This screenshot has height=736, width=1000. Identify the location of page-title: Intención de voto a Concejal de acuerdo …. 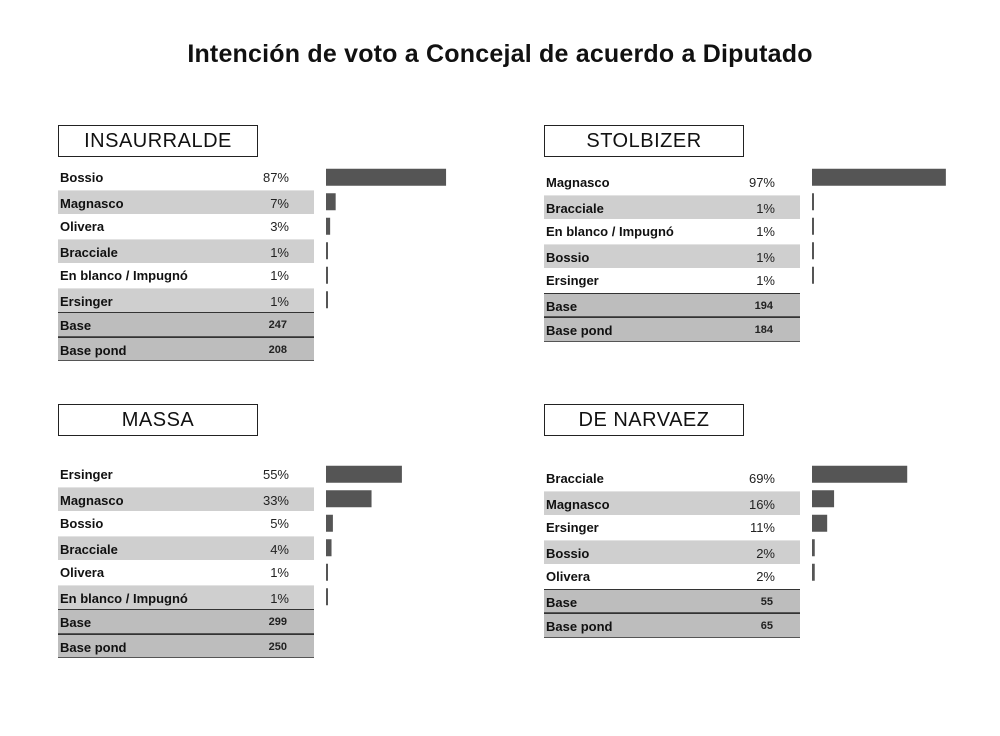
(500, 54).